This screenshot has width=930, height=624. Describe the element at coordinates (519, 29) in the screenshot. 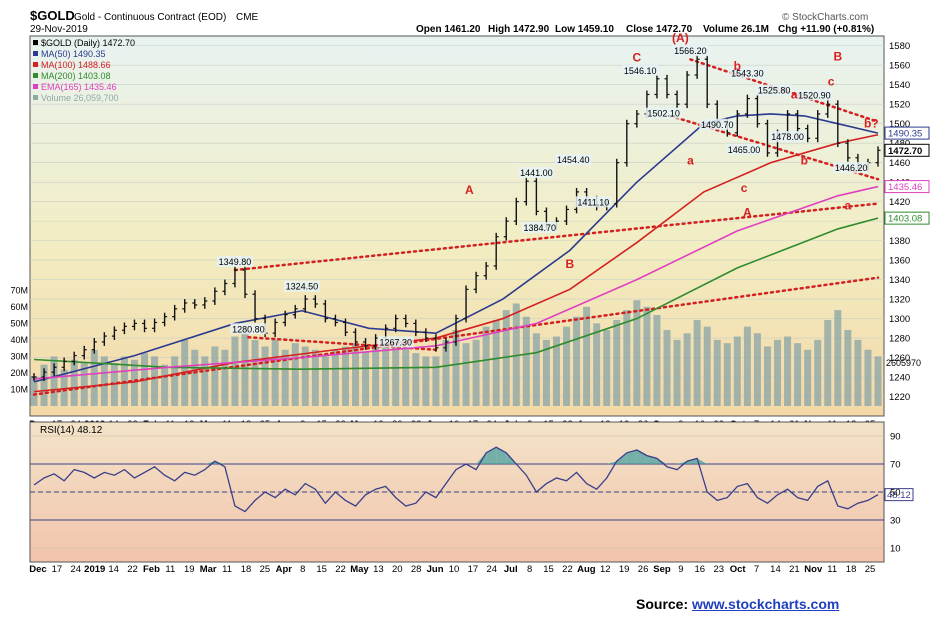

I see `high-value: High 1472.90` at that location.